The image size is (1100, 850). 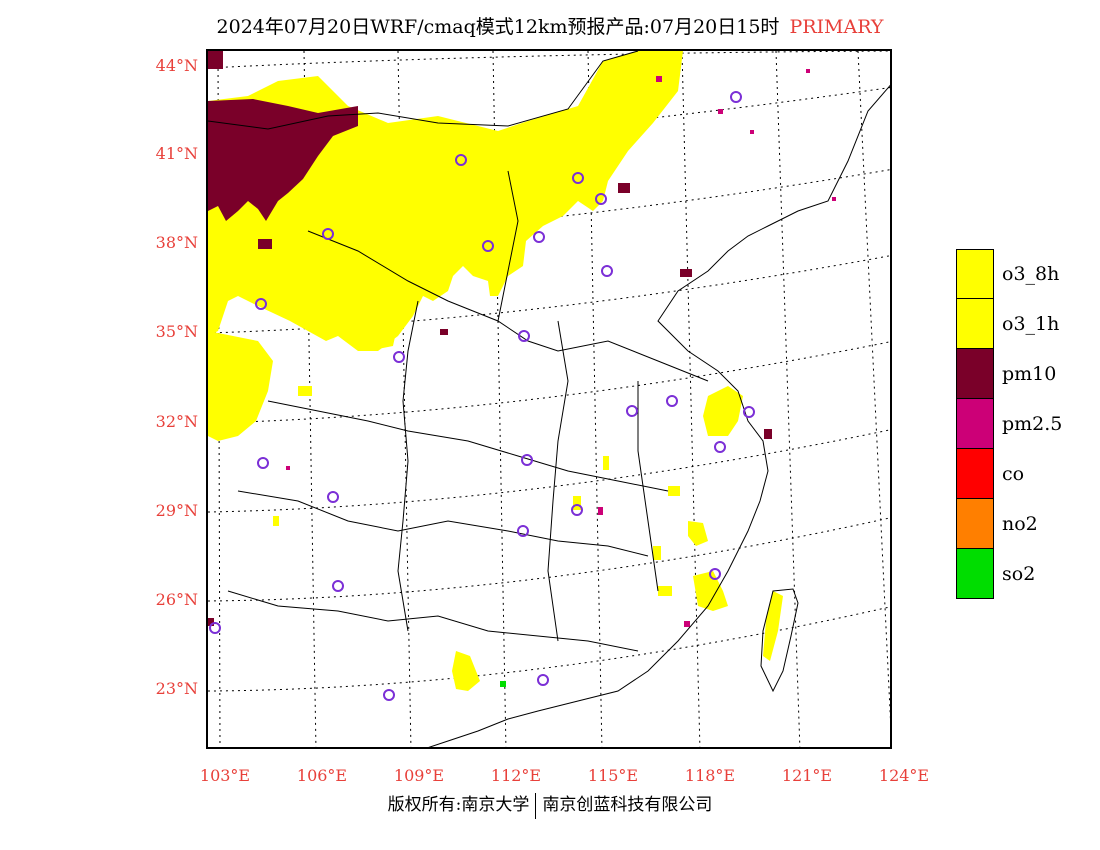 I want to click on ozone-shanxi-patch, so click(x=388, y=336).